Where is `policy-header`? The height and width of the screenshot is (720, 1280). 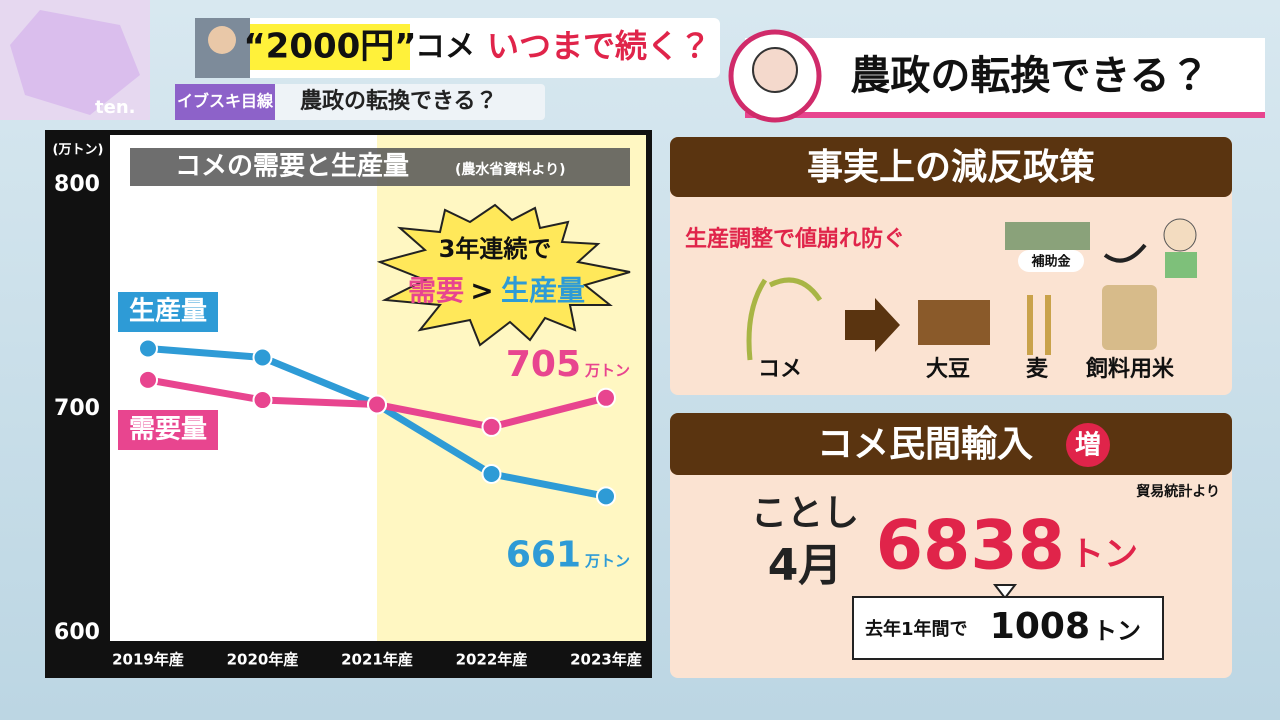
policy-header is located at coordinates (951, 167).